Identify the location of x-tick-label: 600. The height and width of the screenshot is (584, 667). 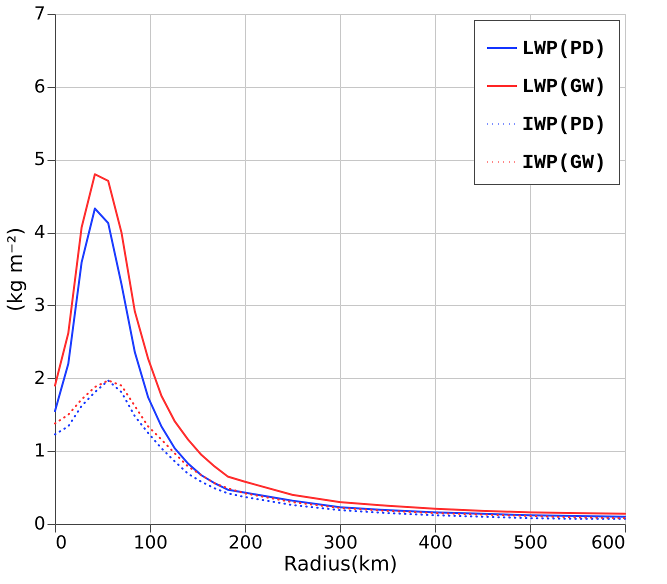
(608, 543).